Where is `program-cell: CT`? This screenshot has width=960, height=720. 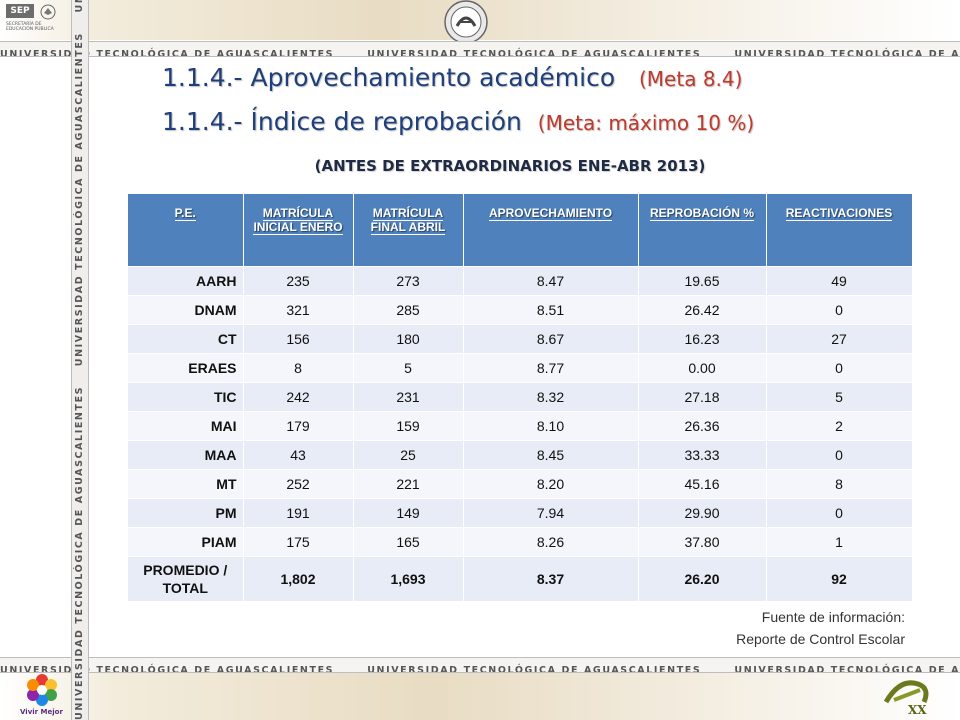 program-cell: CT is located at coordinates (186, 338).